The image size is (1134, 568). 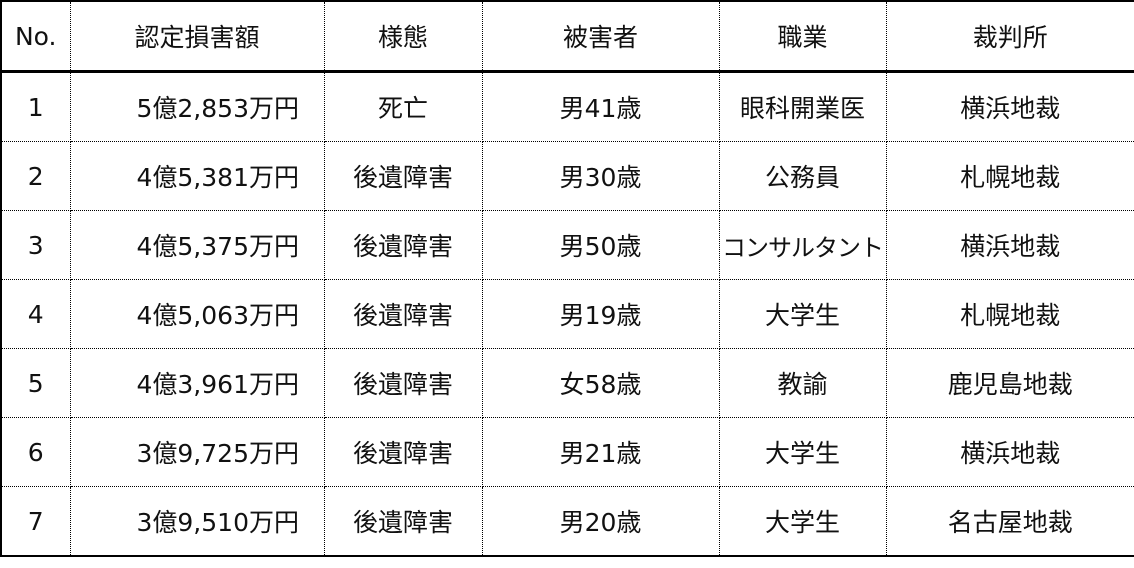 I want to click on cell-victim: 男50歳, so click(x=600, y=245).